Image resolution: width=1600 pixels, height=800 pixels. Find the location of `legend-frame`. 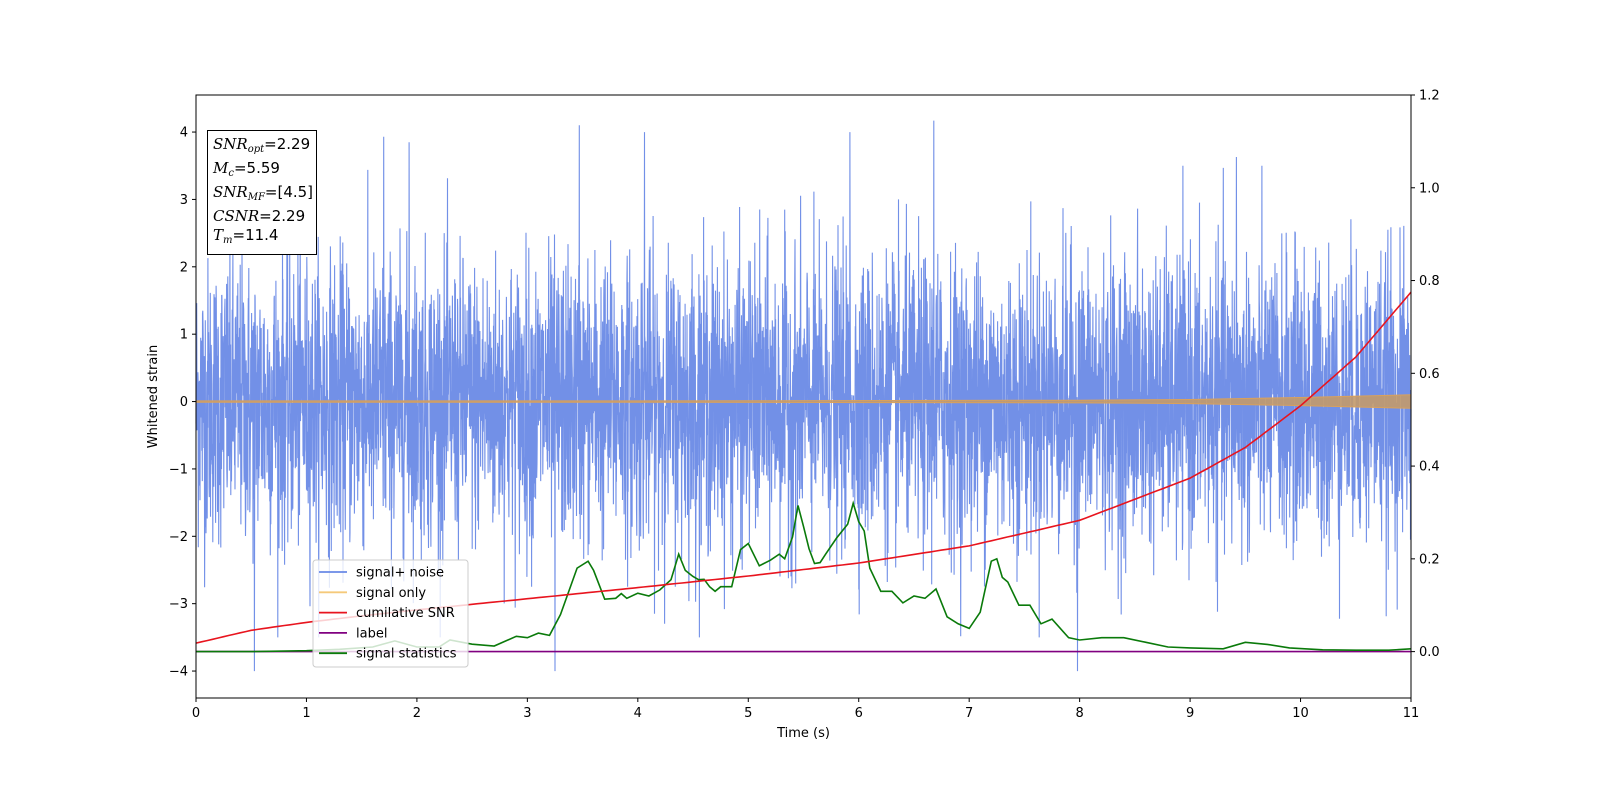

legend-frame is located at coordinates (390, 613).